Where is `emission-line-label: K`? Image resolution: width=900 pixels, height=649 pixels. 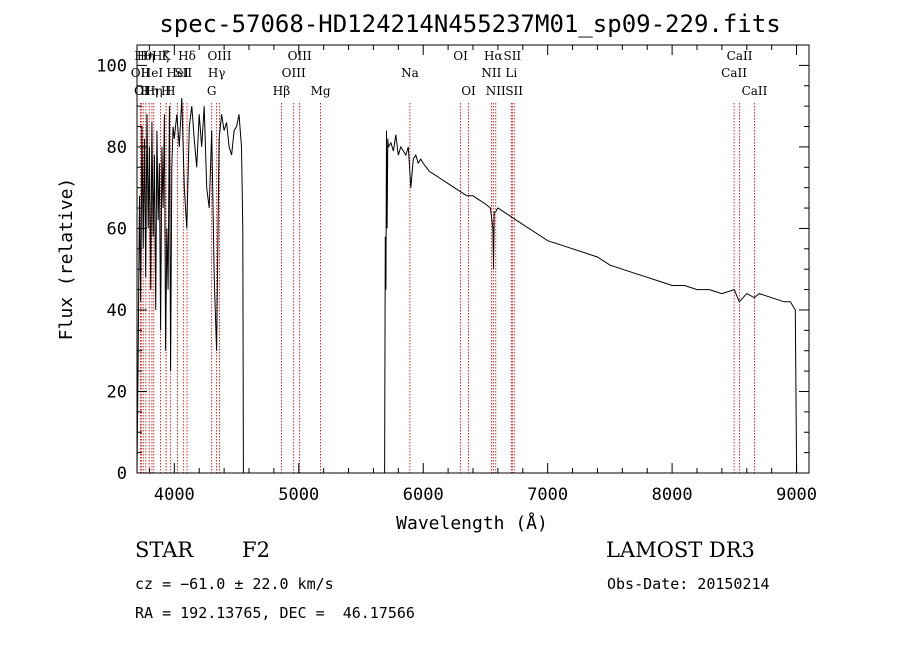
emission-line-label: K is located at coordinates (167, 56).